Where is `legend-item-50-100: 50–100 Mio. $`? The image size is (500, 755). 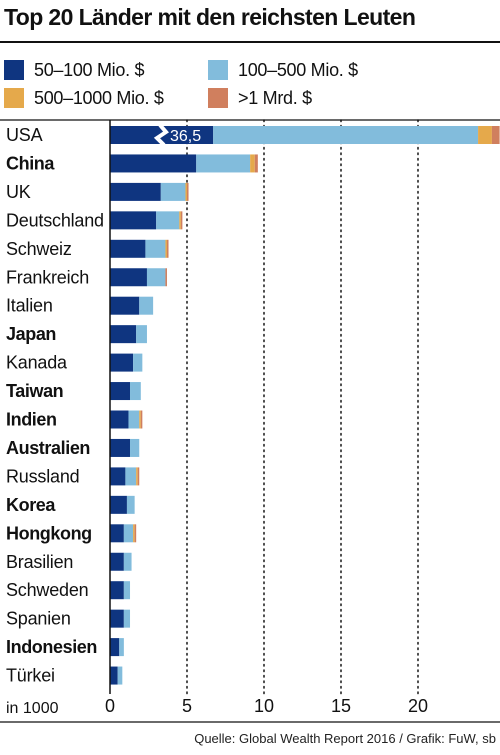 legend-item-50-100: 50–100 Mio. $ is located at coordinates (74, 70).